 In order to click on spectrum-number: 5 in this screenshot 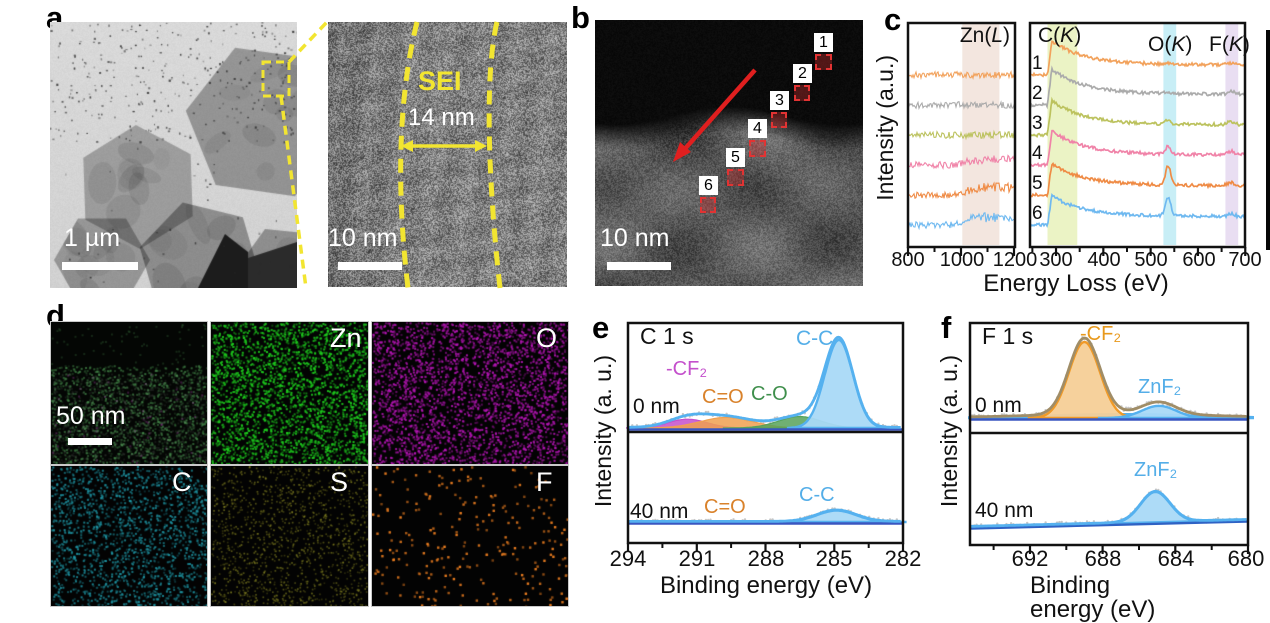, I will do `click(1037, 183)`.